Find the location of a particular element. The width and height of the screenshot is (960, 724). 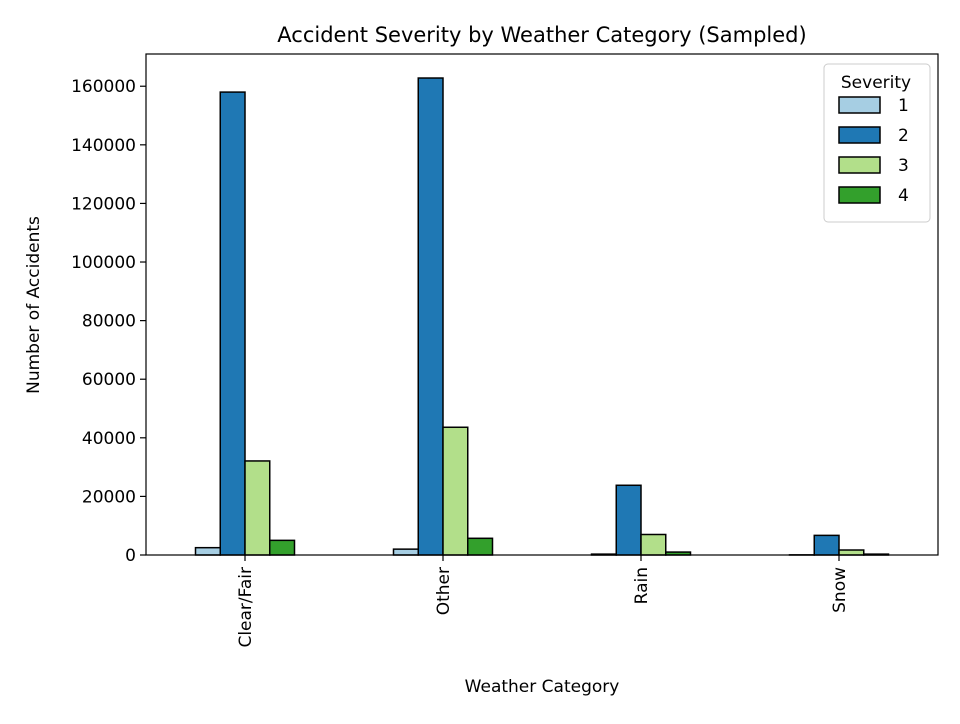

x-tick-label: Snow is located at coordinates (840, 590).